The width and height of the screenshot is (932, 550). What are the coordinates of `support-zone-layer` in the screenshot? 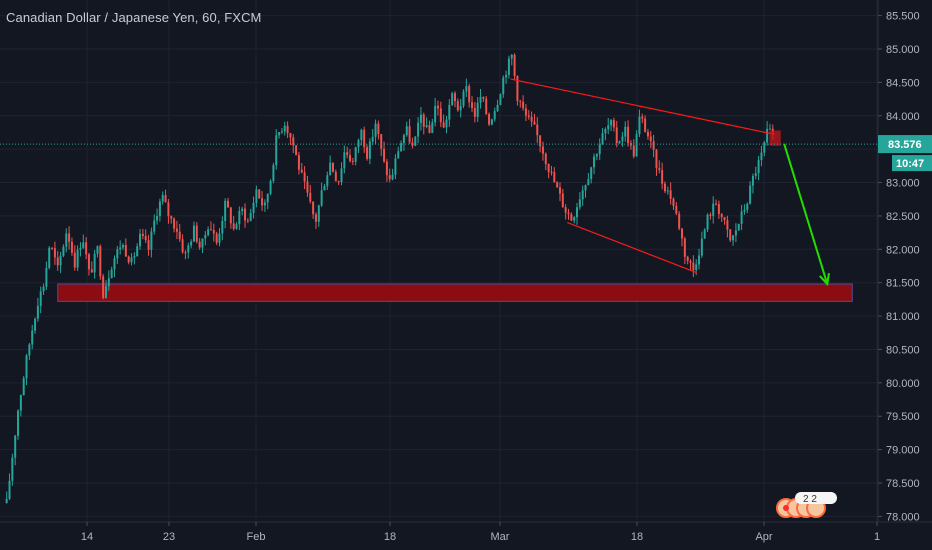 It's located at (455, 292).